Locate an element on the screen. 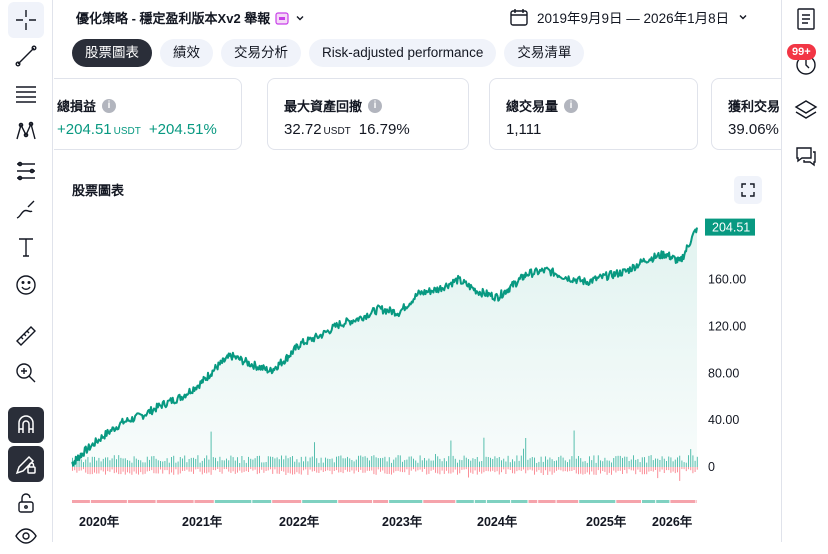 This screenshot has height=554, width=828. trend-line-tool-button is located at coordinates (26, 56).